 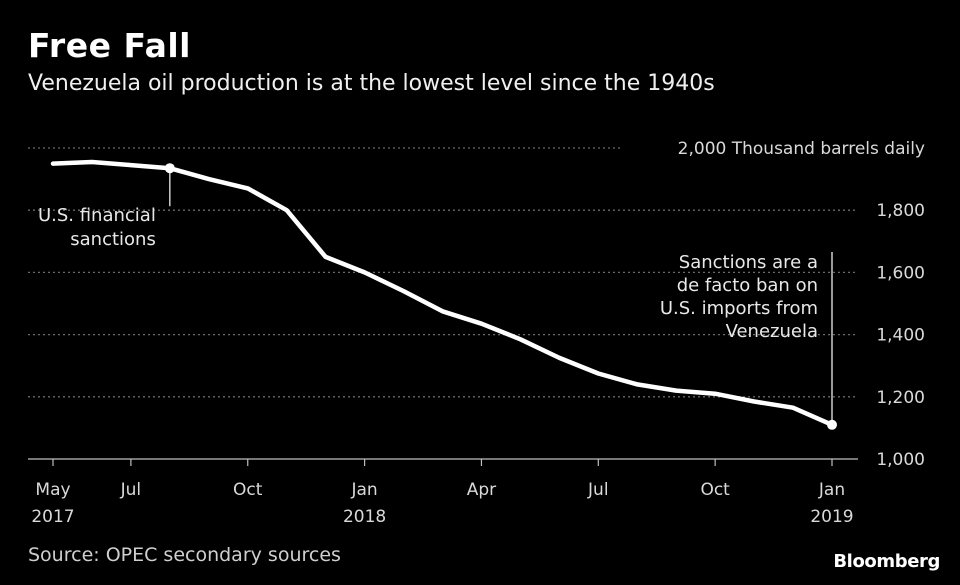 I want to click on x-tick-label-2017-07: Jul, so click(x=131, y=490).